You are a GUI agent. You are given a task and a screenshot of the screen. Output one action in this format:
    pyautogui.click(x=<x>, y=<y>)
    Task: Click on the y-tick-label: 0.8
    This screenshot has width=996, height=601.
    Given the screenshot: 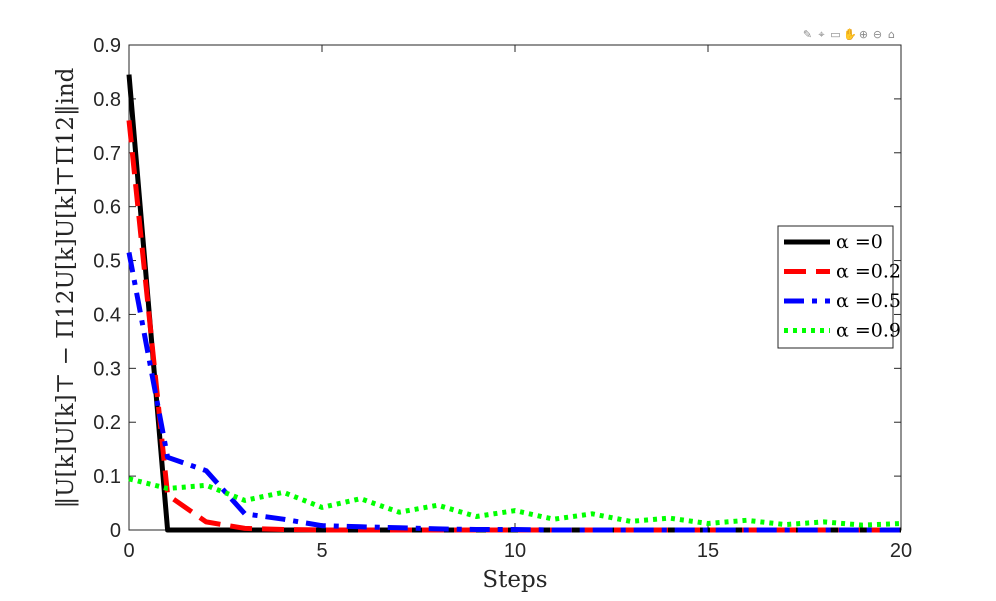 What is the action you would take?
    pyautogui.click(x=107, y=100)
    